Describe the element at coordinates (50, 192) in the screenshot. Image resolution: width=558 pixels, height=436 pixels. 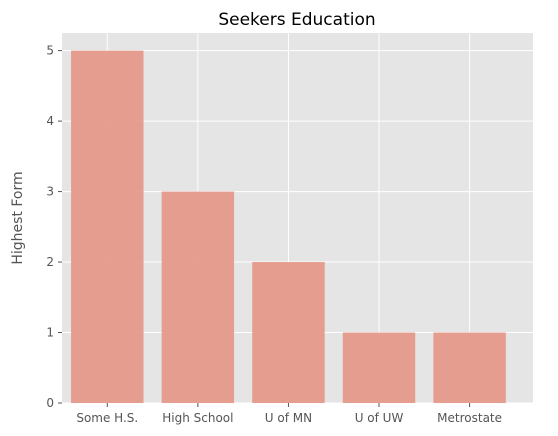
I see `y-tick-label: 3` at that location.